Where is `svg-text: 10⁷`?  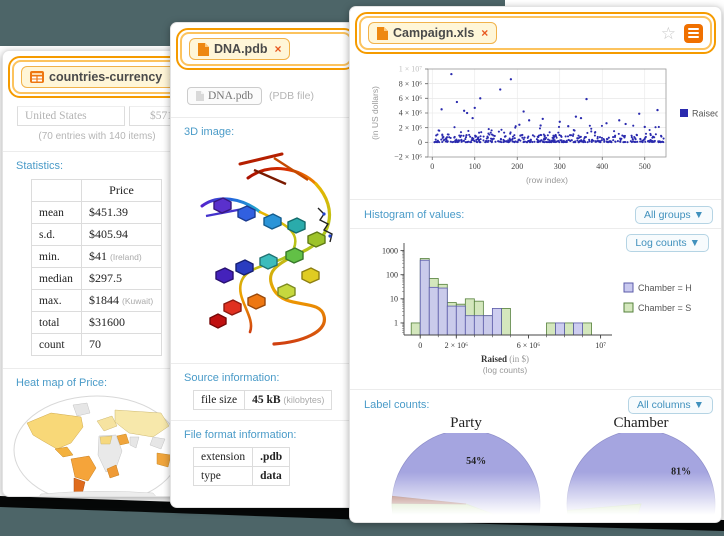
svg-text: 10⁷ is located at coordinates (600, 345).